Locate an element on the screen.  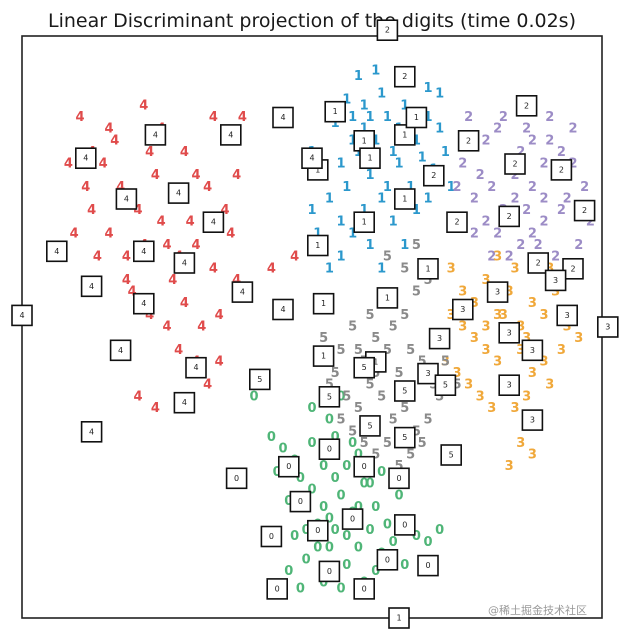
digit-thumbnail-3: 2 is located at coordinates (468, 141).